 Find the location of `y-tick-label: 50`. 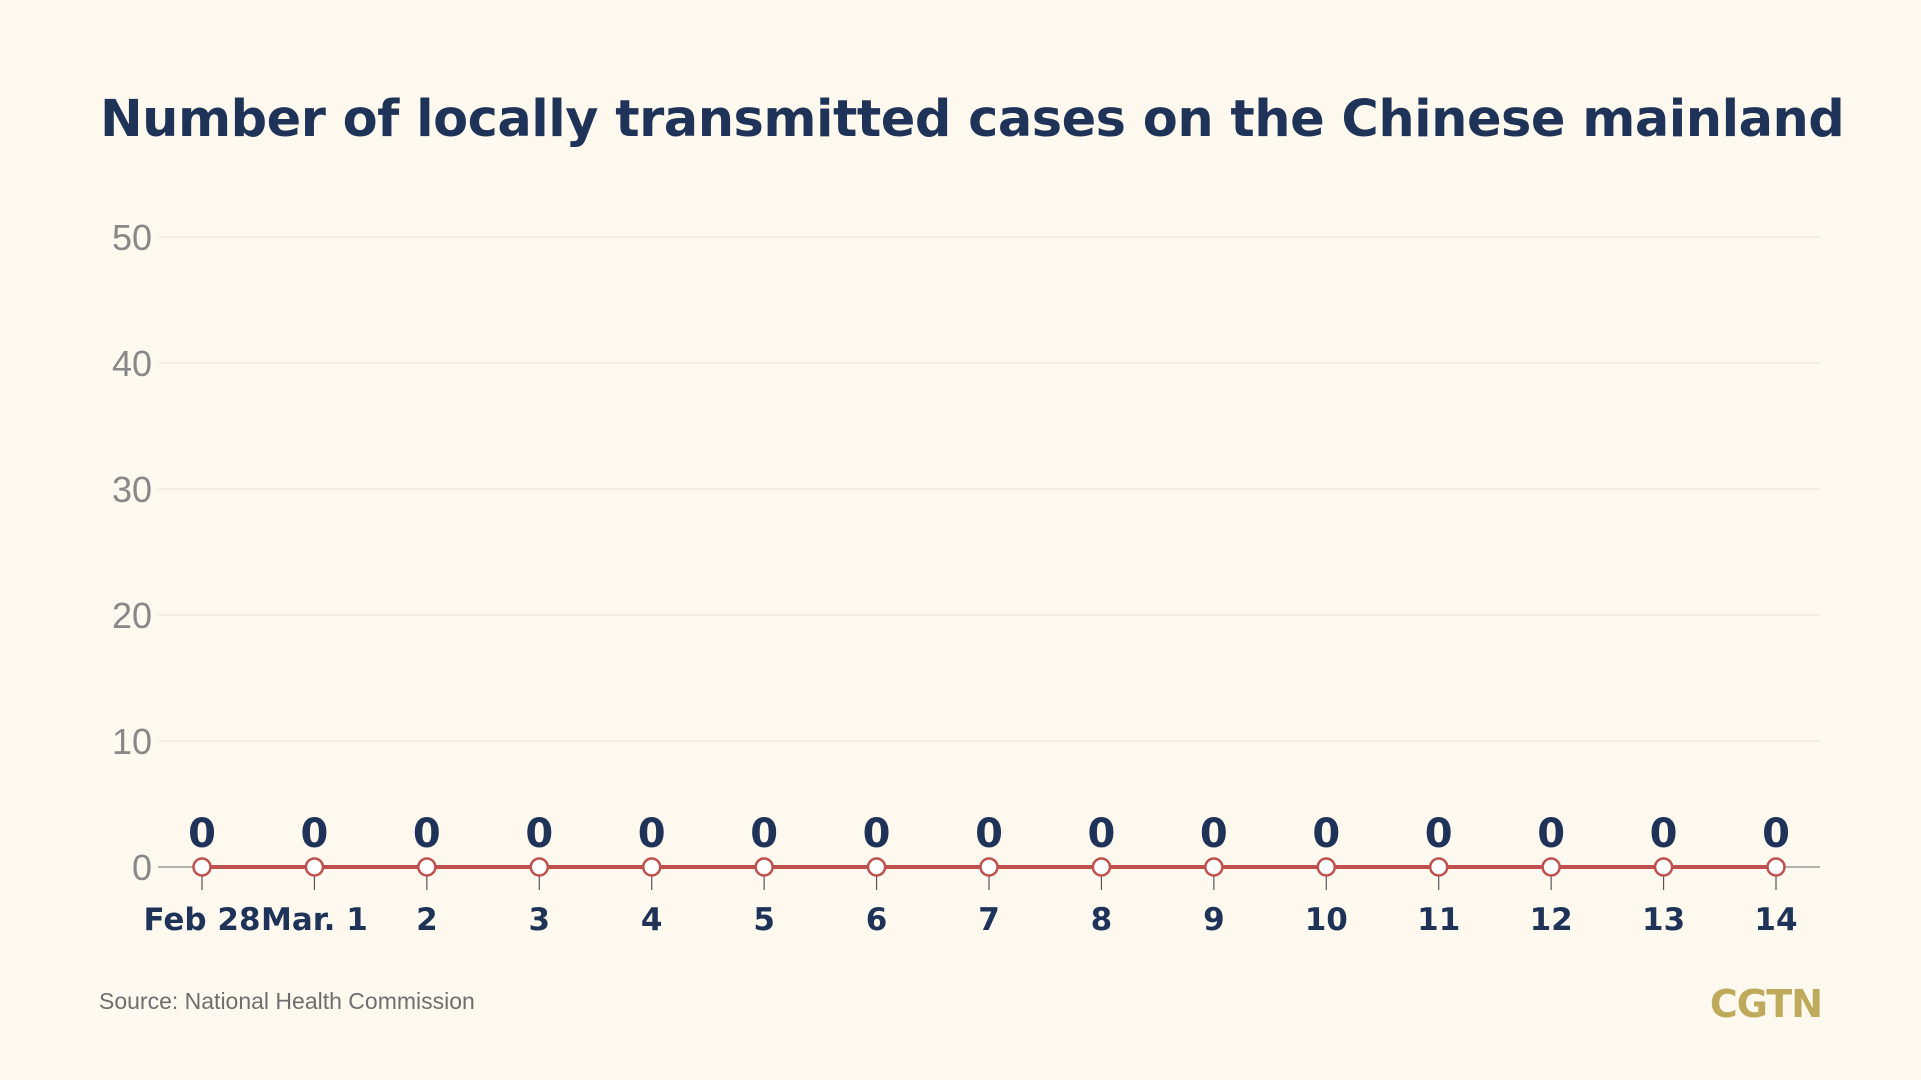

y-tick-label: 50 is located at coordinates (132, 237).